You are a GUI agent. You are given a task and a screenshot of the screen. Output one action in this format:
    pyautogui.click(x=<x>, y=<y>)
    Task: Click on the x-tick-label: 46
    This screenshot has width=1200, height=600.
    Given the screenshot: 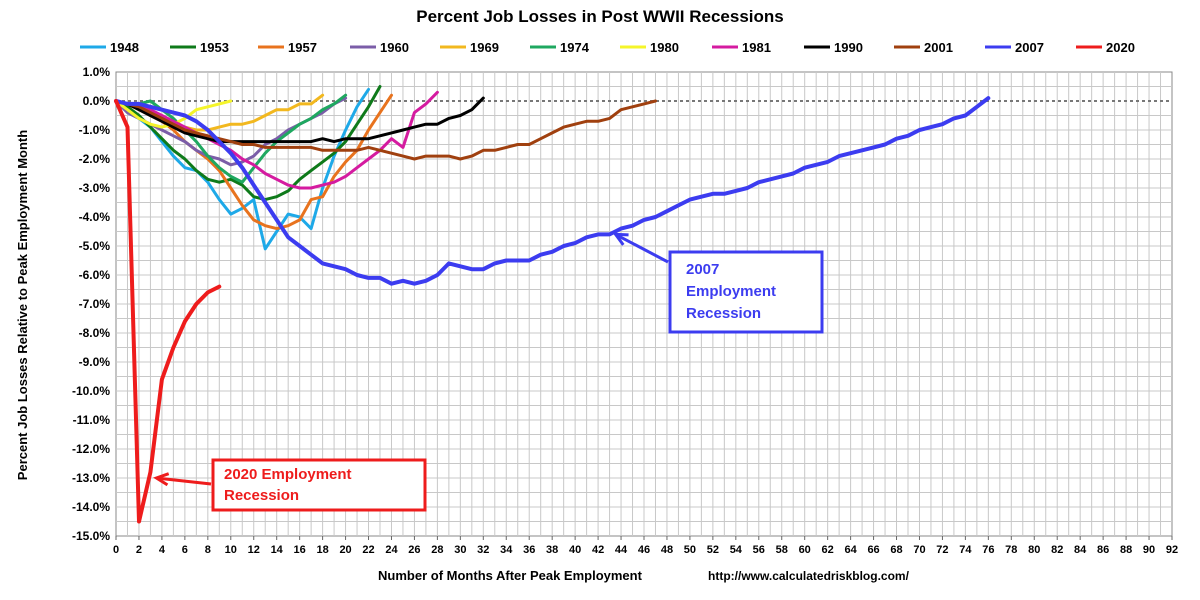 What is the action you would take?
    pyautogui.click(x=644, y=550)
    